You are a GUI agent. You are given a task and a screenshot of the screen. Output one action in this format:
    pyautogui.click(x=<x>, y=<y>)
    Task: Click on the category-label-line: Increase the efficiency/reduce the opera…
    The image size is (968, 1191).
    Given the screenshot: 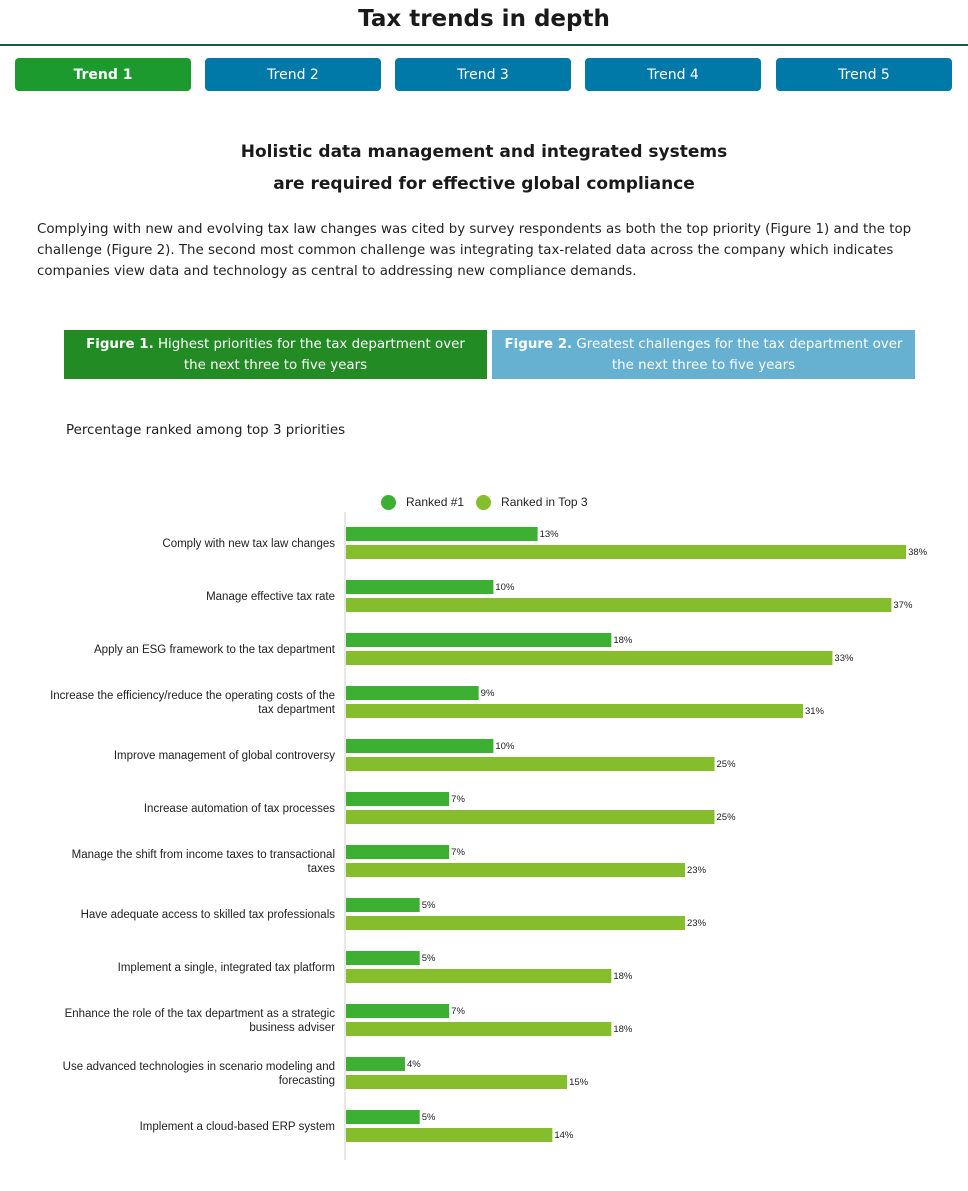 What is the action you would take?
    pyautogui.click(x=192, y=696)
    